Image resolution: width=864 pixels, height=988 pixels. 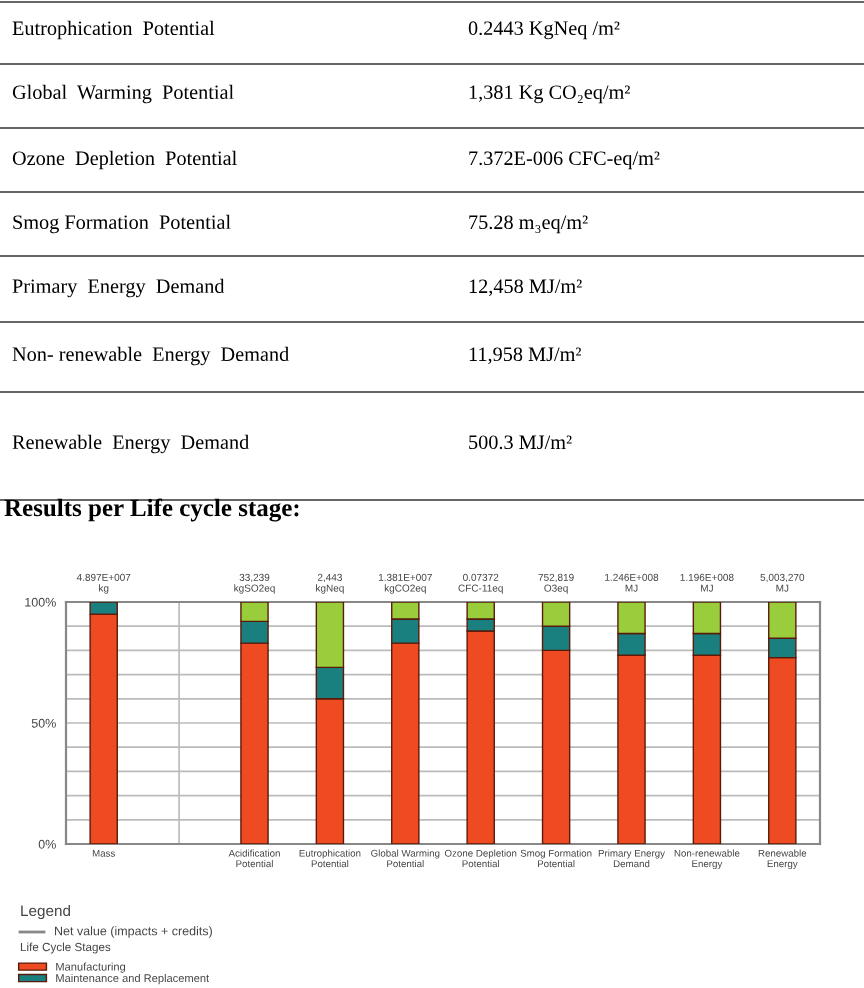 What do you see at coordinates (123, 94) in the screenshot?
I see `text: Global Warming Potential` at bounding box center [123, 94].